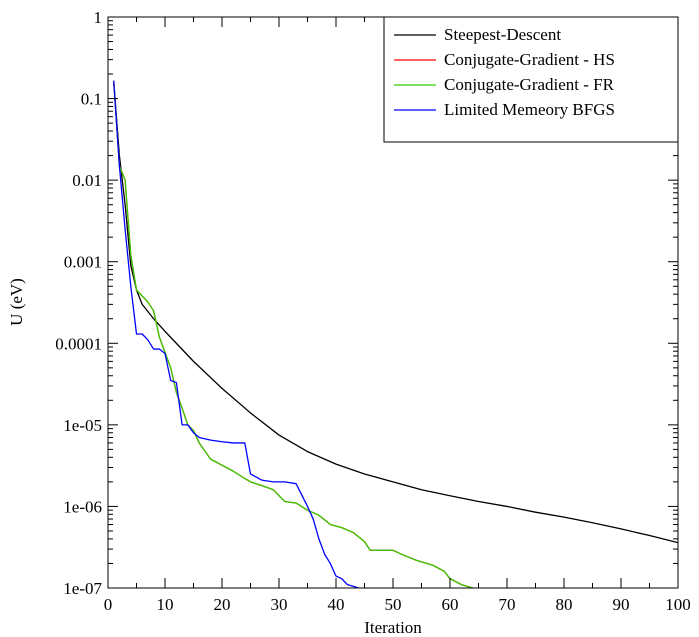 The height and width of the screenshot is (637, 699). What do you see at coordinates (222, 604) in the screenshot?
I see `x-tick-label: 20` at bounding box center [222, 604].